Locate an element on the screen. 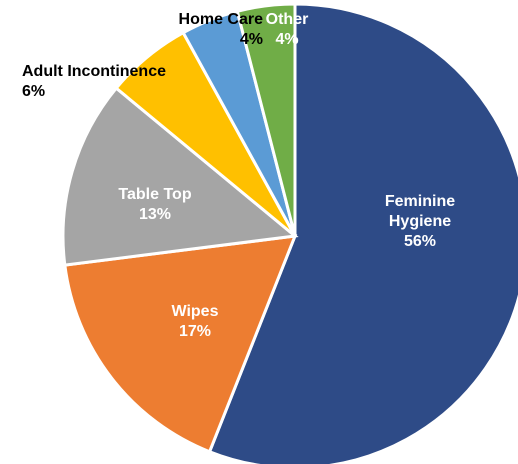  category-label: Table Top is located at coordinates (155, 194).